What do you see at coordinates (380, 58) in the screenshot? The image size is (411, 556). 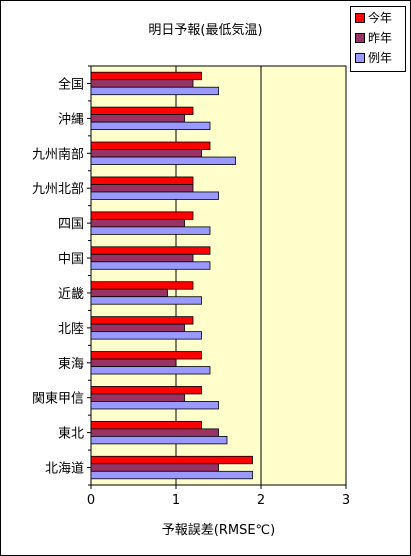 I see `legend-label-series-2: 例年` at bounding box center [380, 58].